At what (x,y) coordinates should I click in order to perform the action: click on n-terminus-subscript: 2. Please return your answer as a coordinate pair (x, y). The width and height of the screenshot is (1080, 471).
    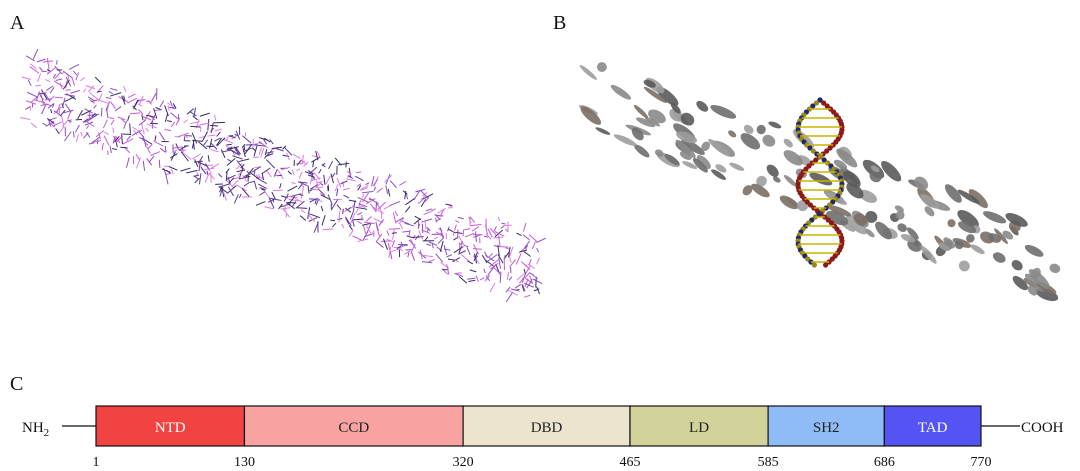
    Looking at the image, I should click on (47, 433).